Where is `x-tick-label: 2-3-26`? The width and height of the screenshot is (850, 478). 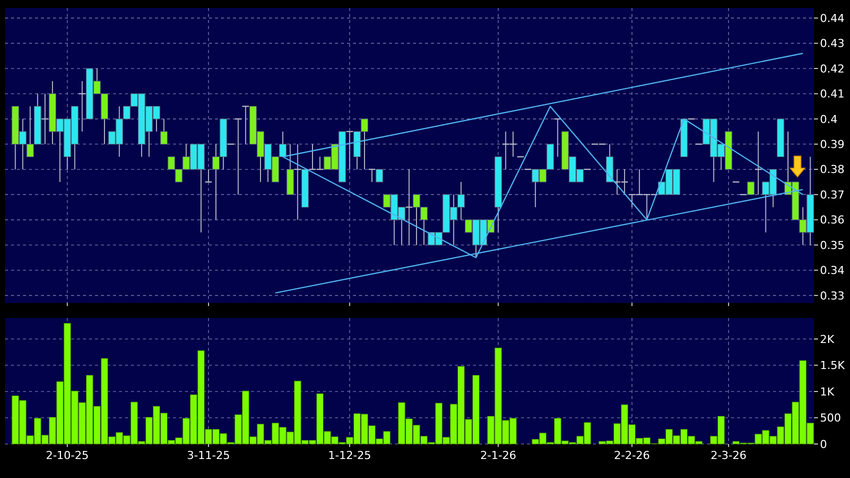
x-tick-label: 2-3-26 is located at coordinates (728, 455).